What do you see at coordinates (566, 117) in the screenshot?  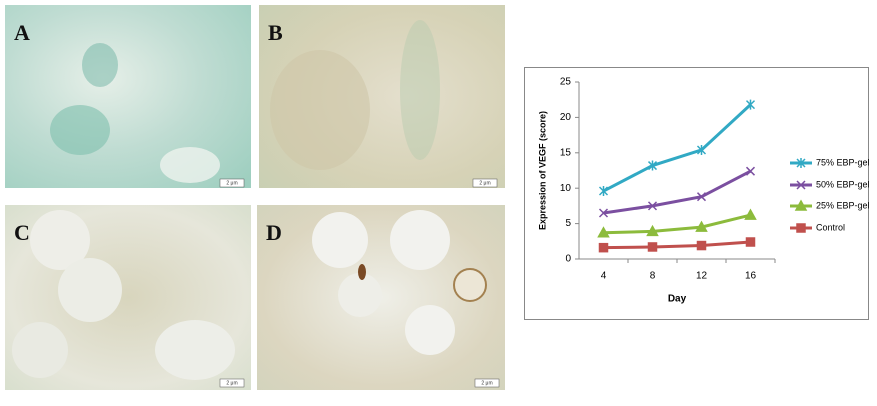 I see `y-tick-label: 20` at bounding box center [566, 117].